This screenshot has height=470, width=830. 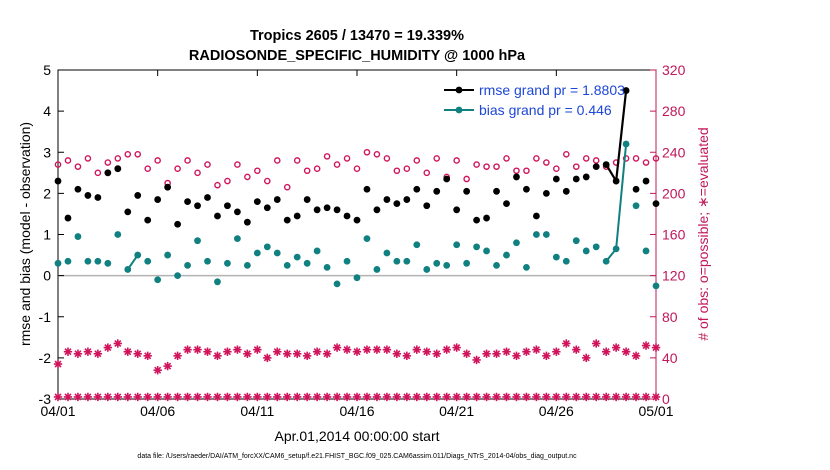 What do you see at coordinates (47, 193) in the screenshot?
I see `y-tick-label-left: 2` at bounding box center [47, 193].